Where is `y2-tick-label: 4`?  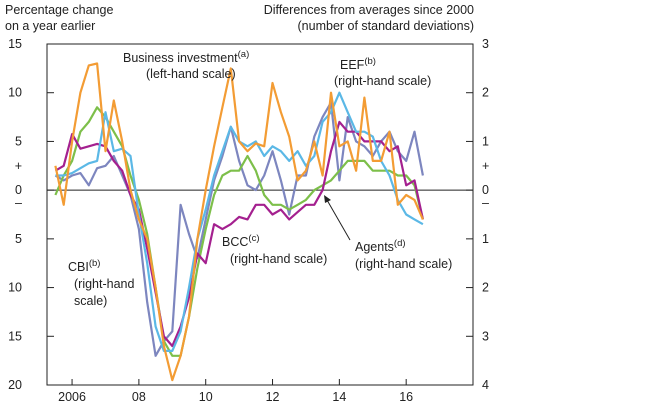
y2-tick-label: 4 is located at coordinates (485, 385).